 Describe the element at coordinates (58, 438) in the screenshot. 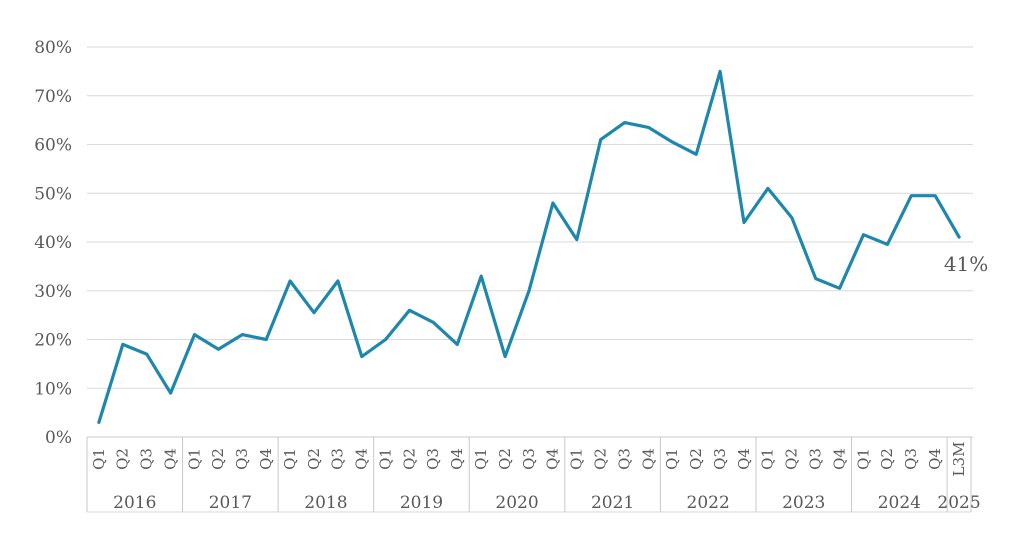

I see `y-axis-tick-label: 0%` at that location.